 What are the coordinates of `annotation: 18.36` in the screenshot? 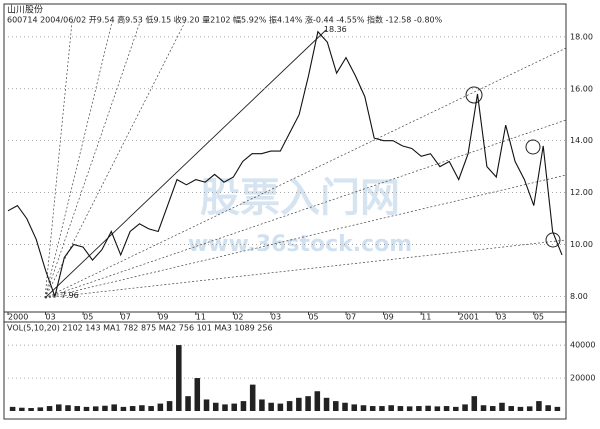 It's located at (335, 29).